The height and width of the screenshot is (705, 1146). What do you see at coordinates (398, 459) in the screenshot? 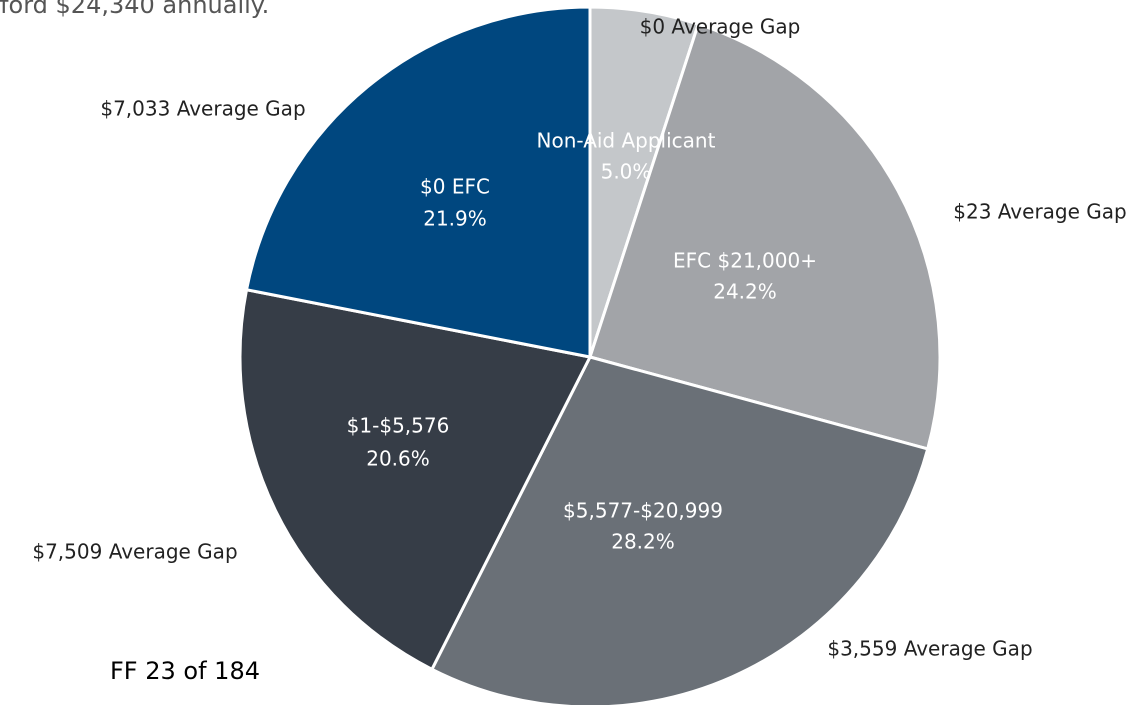
I see `slice-value: 20.6%` at bounding box center [398, 459].